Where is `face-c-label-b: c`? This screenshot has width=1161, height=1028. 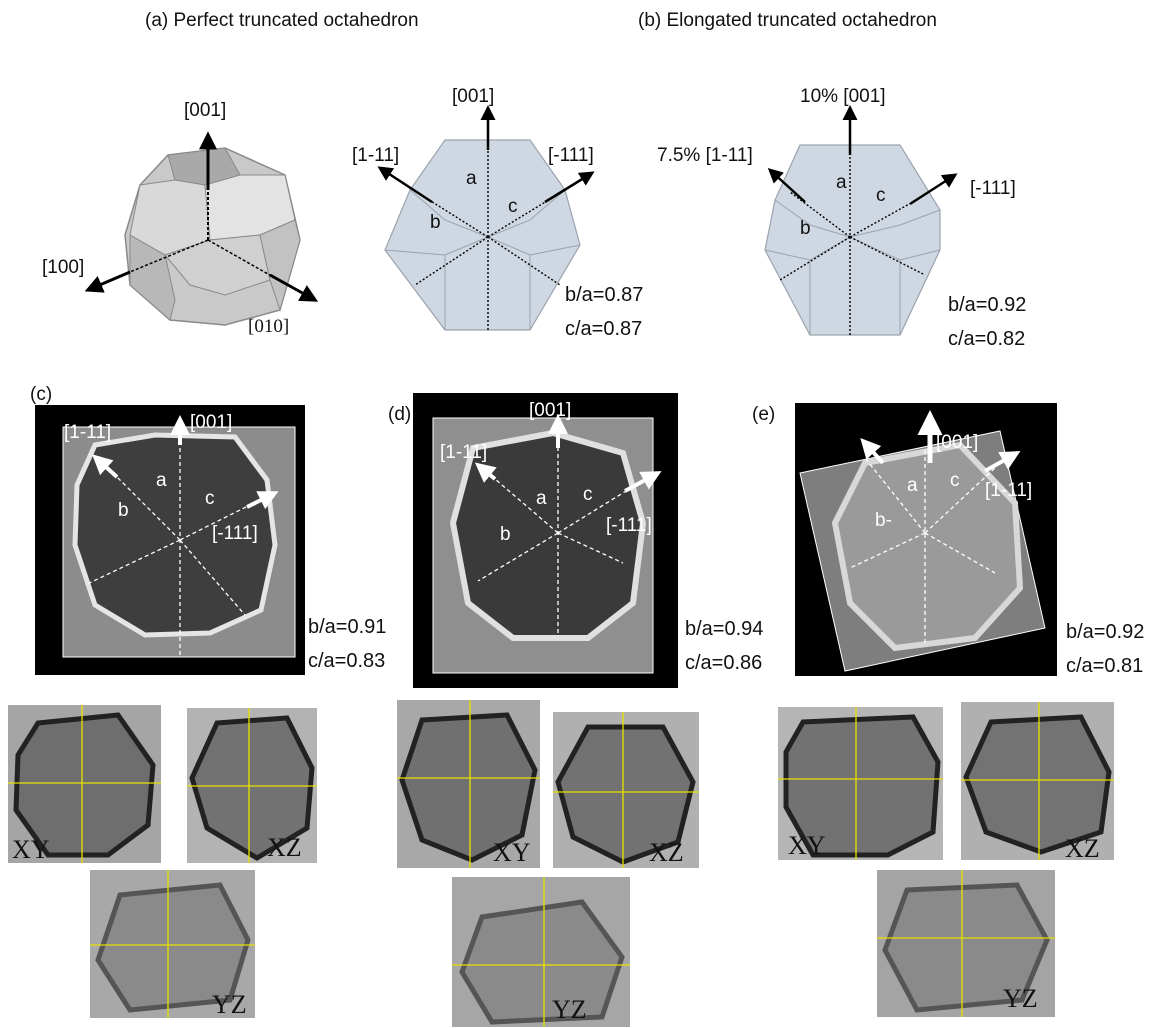
face-c-label-b: c is located at coordinates (881, 195).